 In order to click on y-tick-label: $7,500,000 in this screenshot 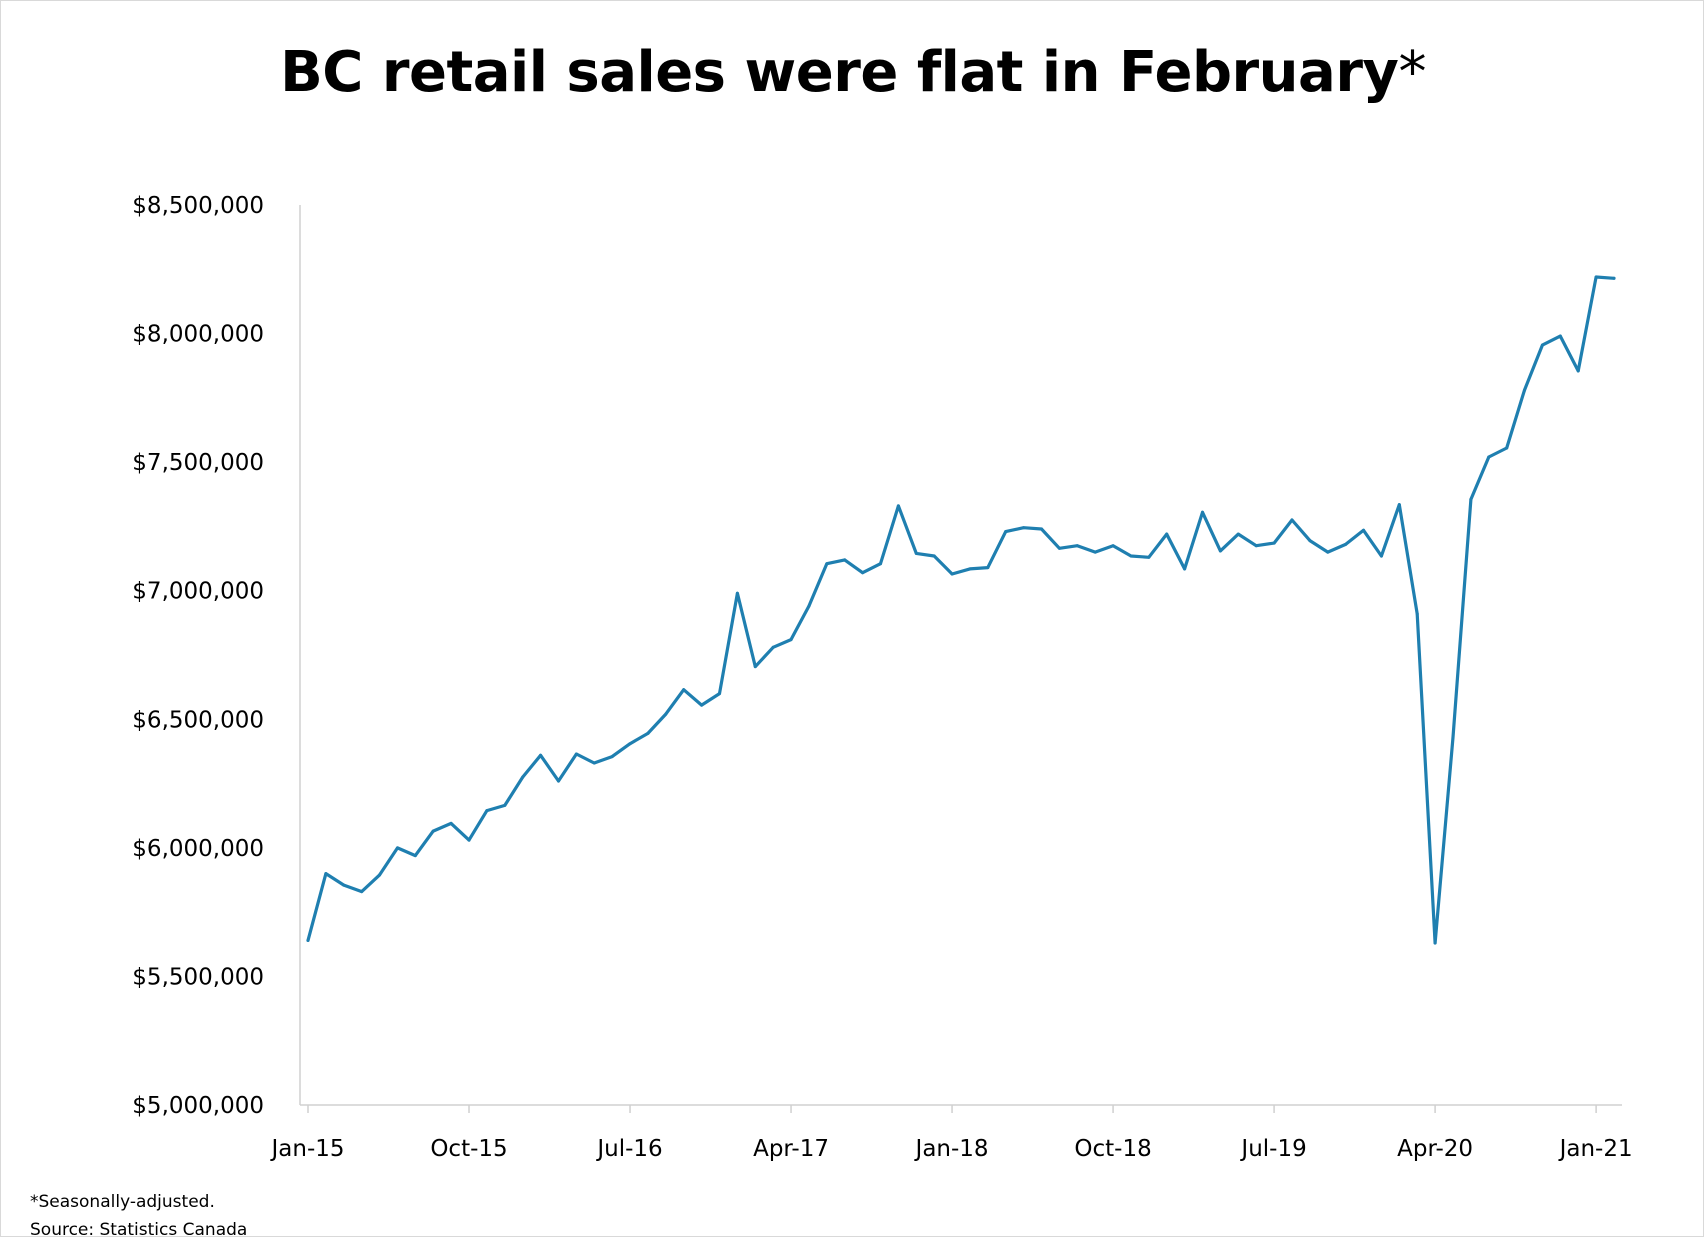, I will do `click(198, 463)`.